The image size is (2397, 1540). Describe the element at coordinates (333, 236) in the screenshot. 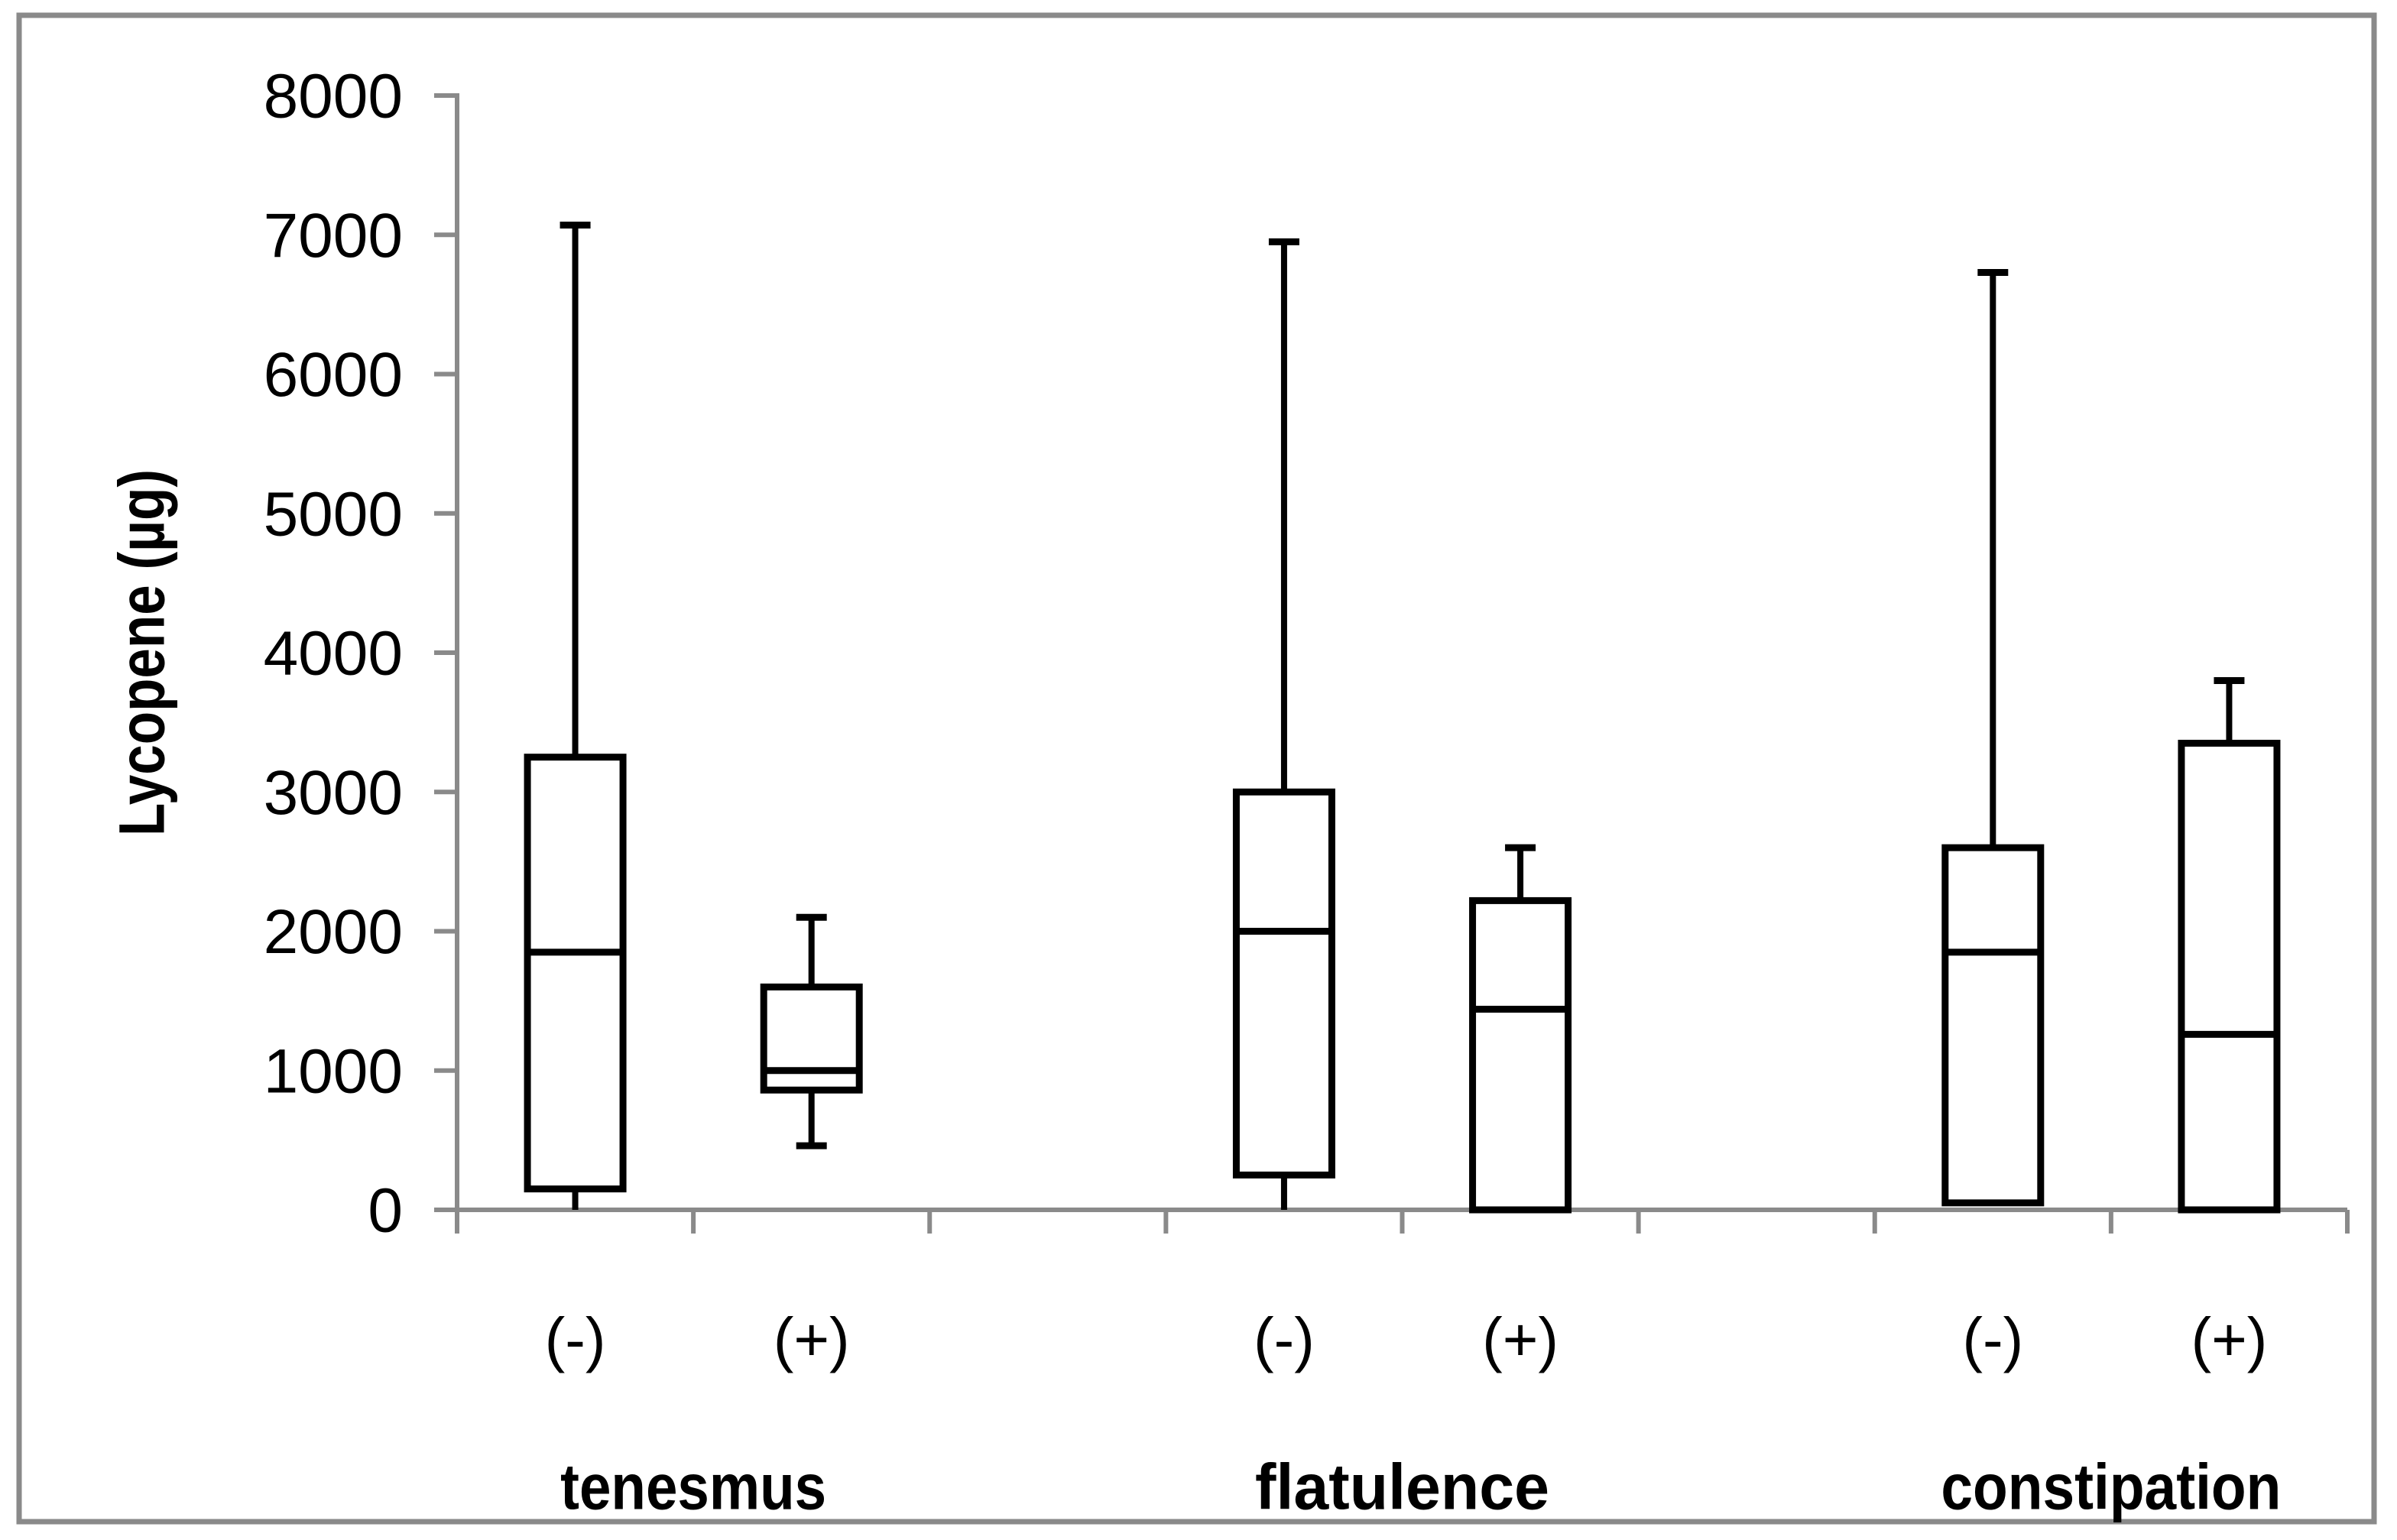

I see `y-tick-label: 7000` at that location.